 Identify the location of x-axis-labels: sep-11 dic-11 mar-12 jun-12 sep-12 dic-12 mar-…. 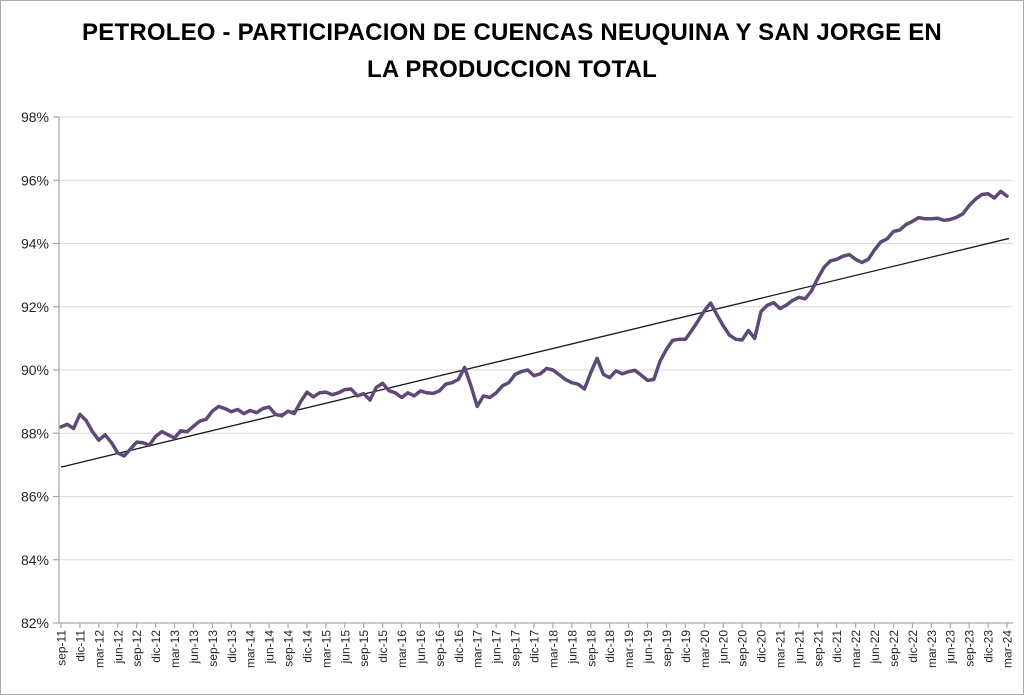
(535, 645).